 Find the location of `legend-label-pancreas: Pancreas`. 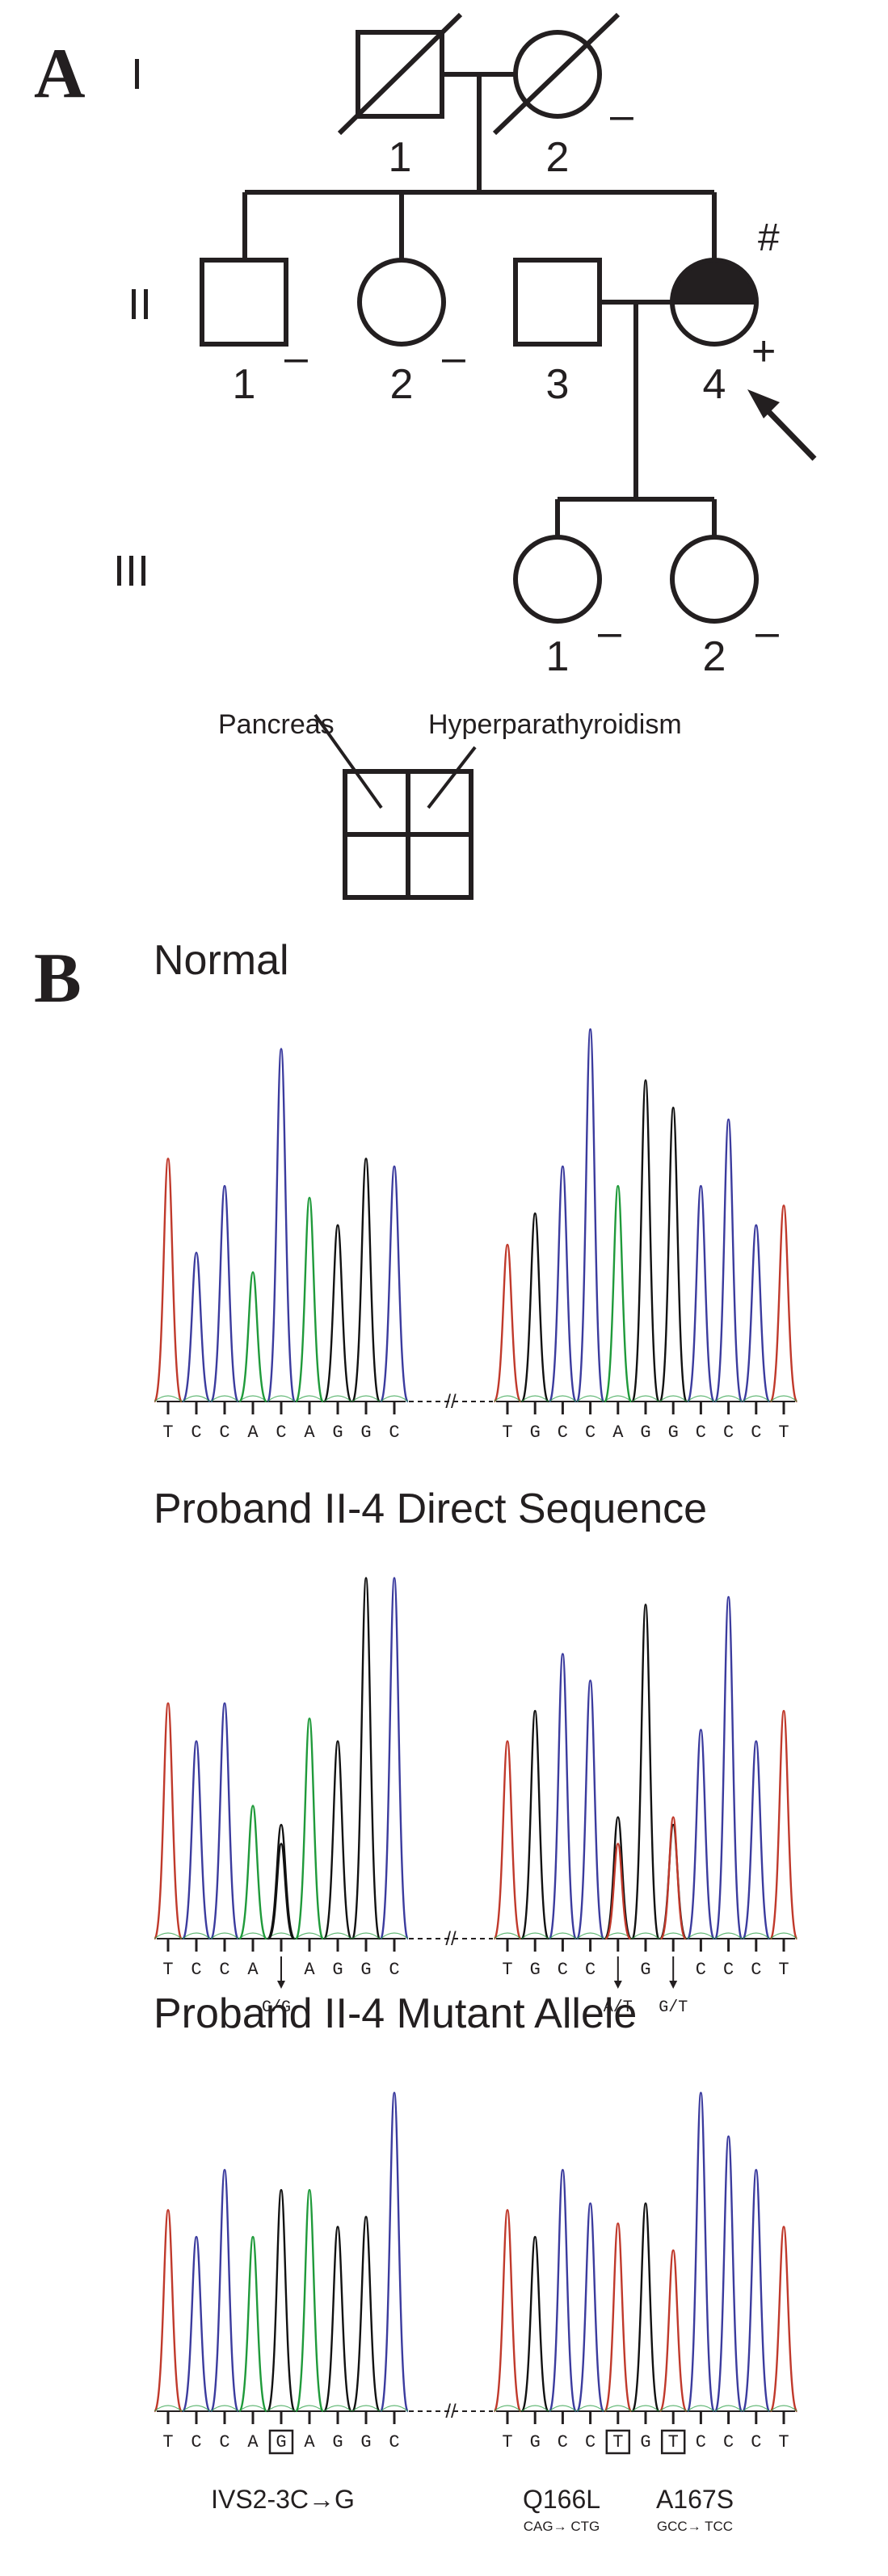

legend-label-pancreas: Pancreas is located at coordinates (276, 725).